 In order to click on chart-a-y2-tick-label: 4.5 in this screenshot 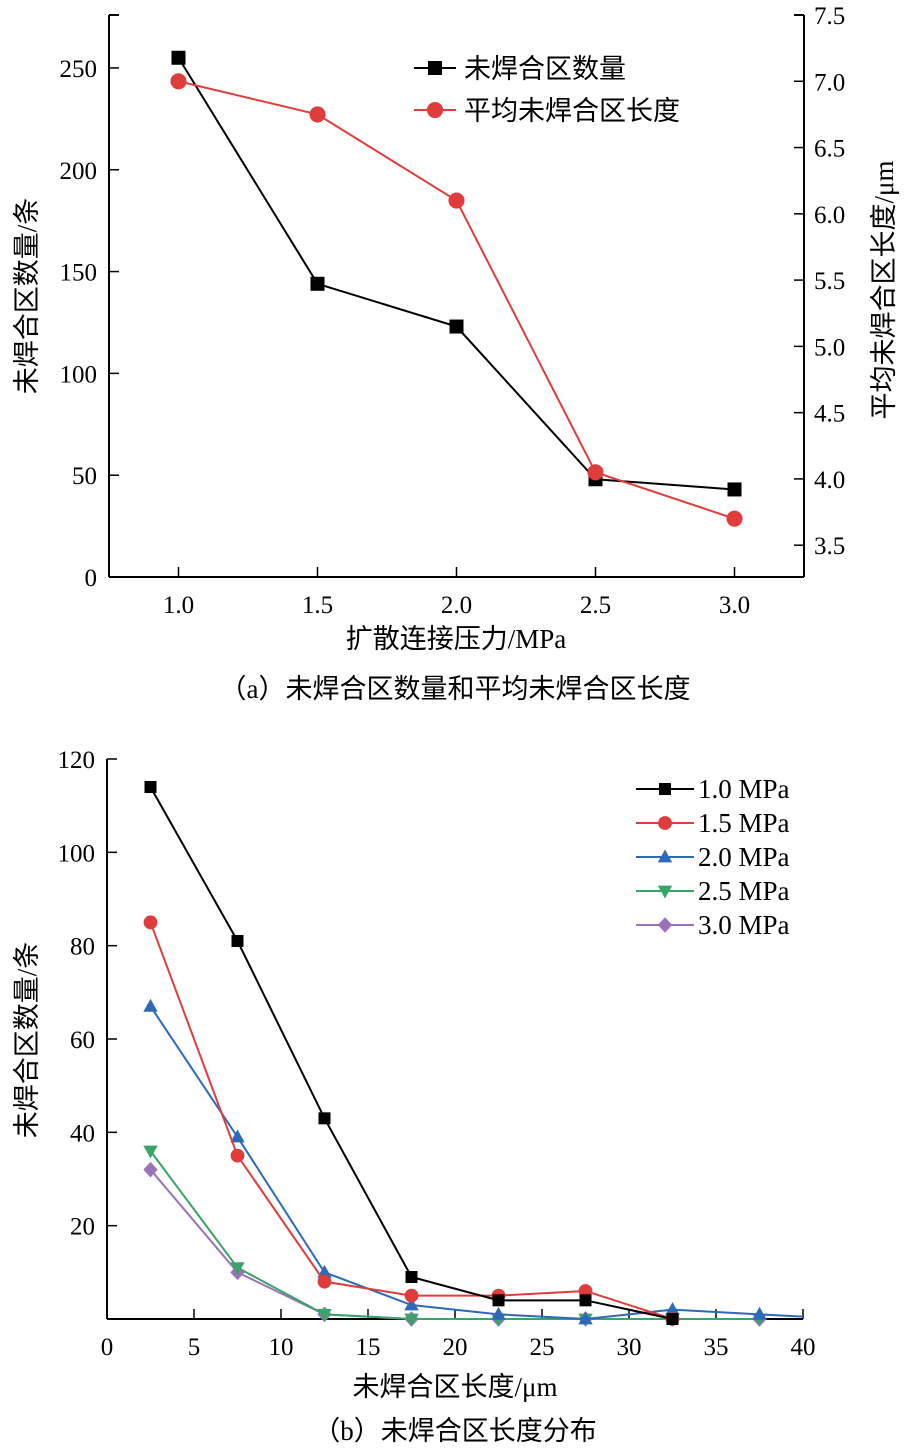, I will do `click(829, 414)`.